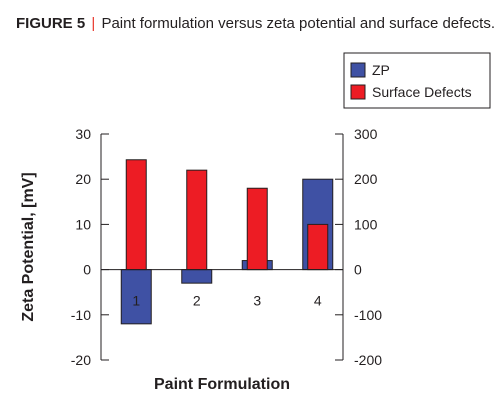 This screenshot has width=500, height=405. I want to click on legend-label: ZP, so click(381, 70).